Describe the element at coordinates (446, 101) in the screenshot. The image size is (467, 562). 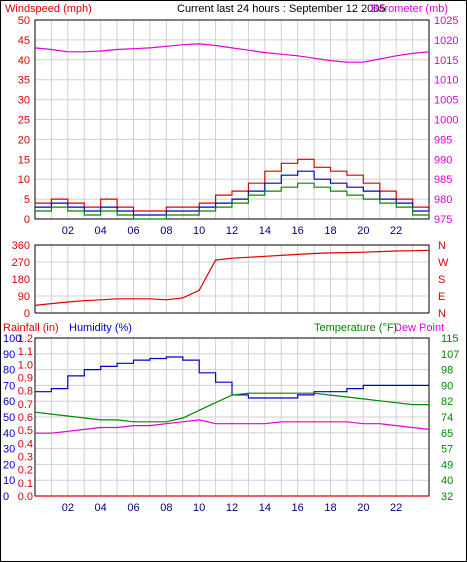
I see `barometer-tick-label: 1005` at that location.